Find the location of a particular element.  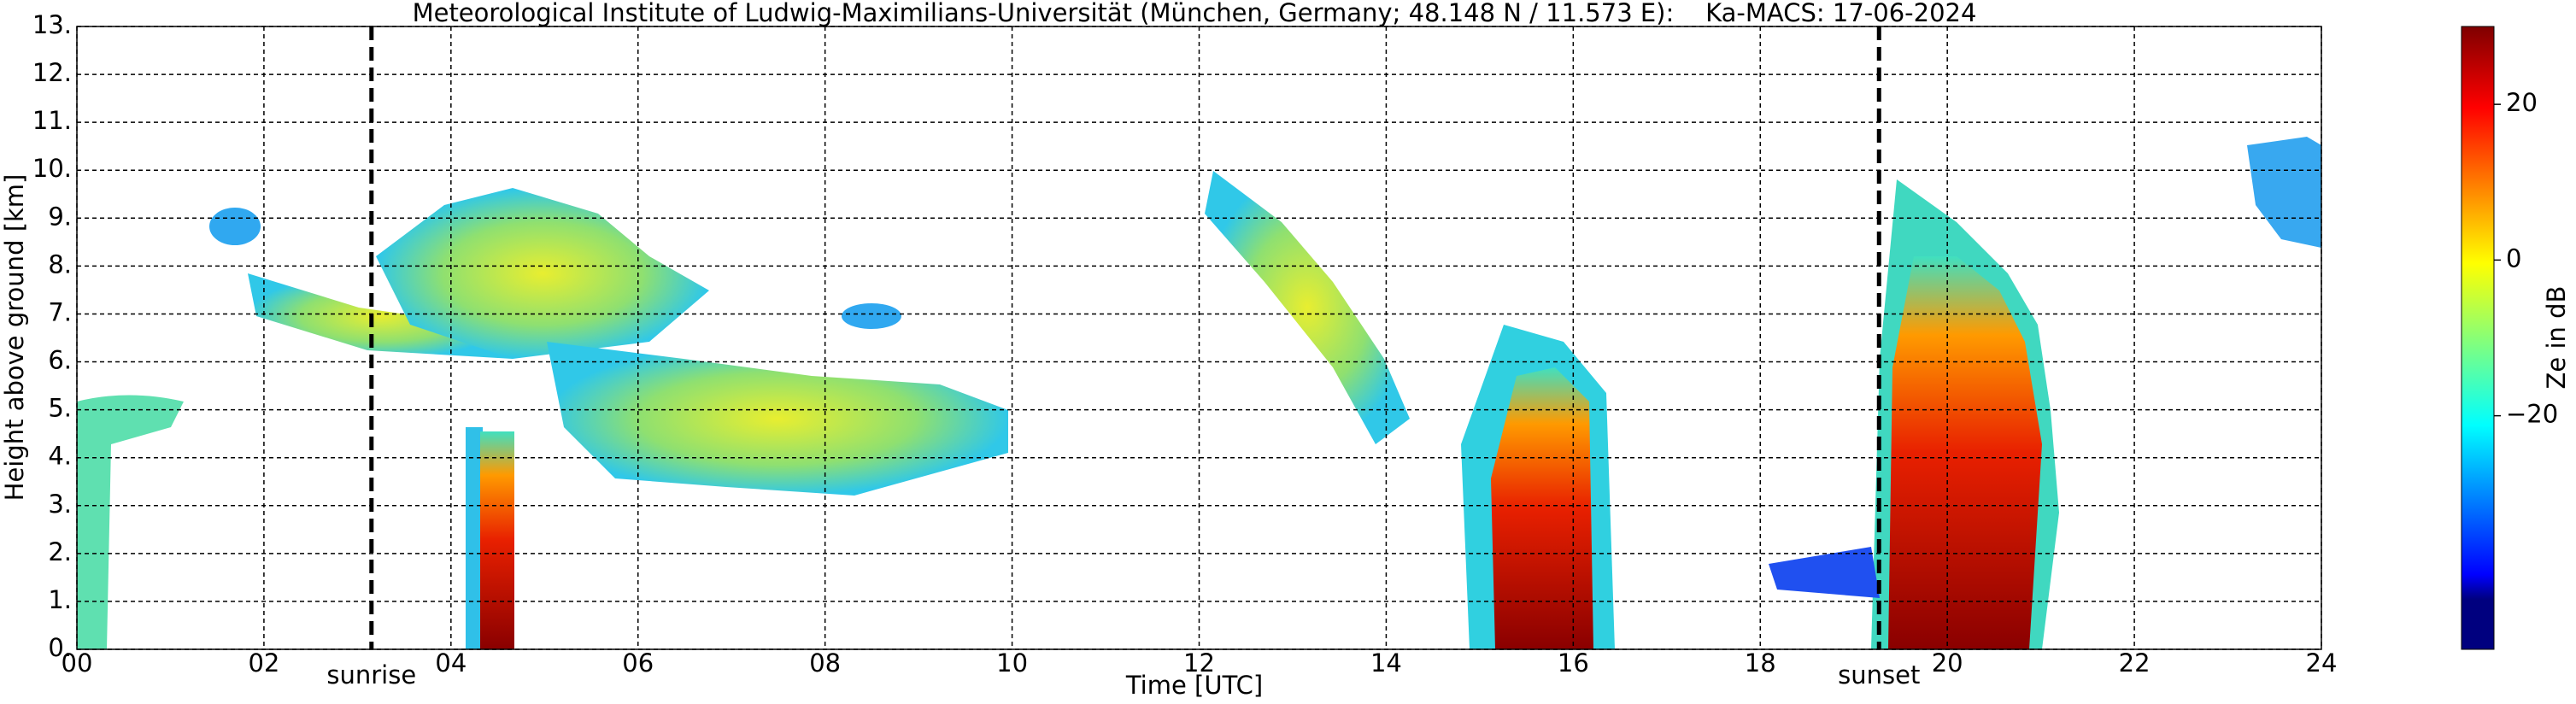

y-tick-label: 11. is located at coordinates (52, 120).